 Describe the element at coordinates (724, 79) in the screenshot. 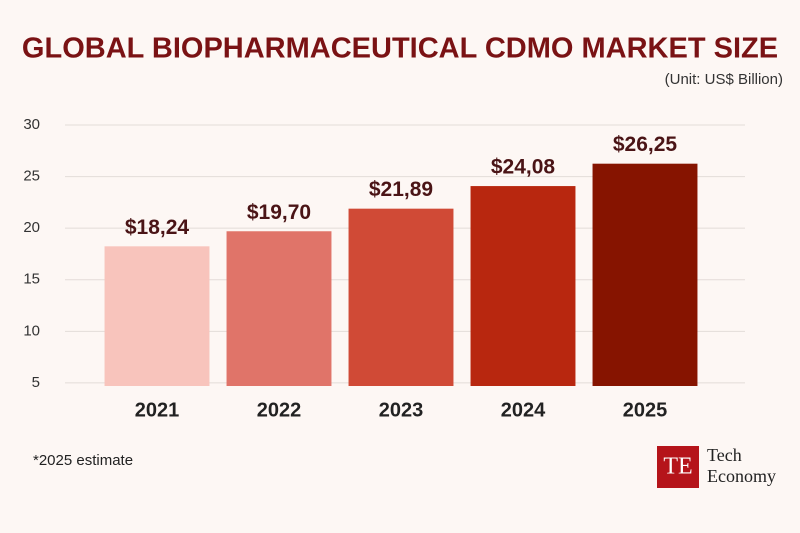

I see `chart-subtitle: (Unit: US$ Billion)` at that location.